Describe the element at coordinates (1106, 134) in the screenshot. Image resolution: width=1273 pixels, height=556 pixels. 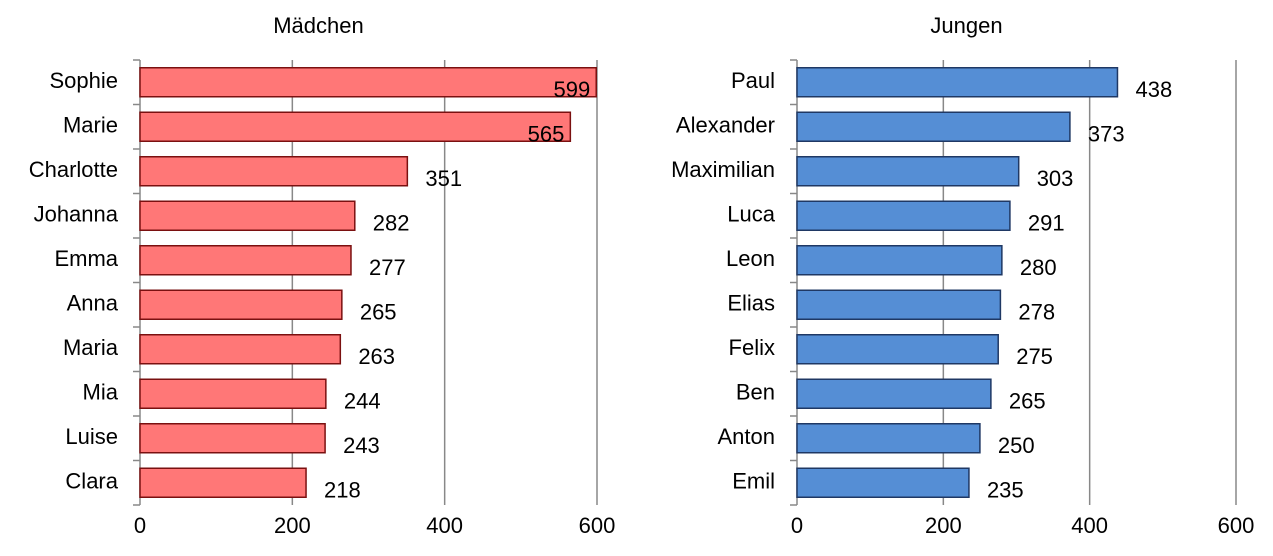
I see `value-label: 373` at that location.